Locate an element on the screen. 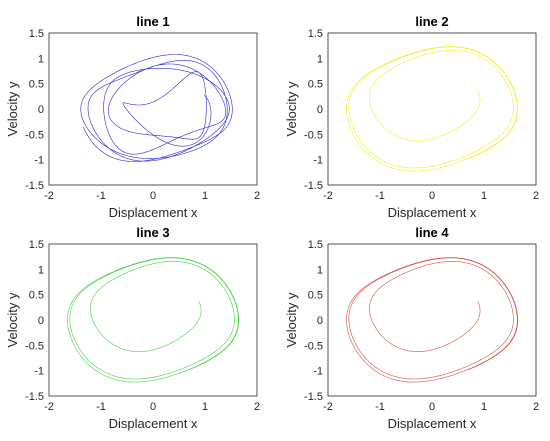 This screenshot has height=441, width=550. plot-title: line 4 is located at coordinates (432, 232).